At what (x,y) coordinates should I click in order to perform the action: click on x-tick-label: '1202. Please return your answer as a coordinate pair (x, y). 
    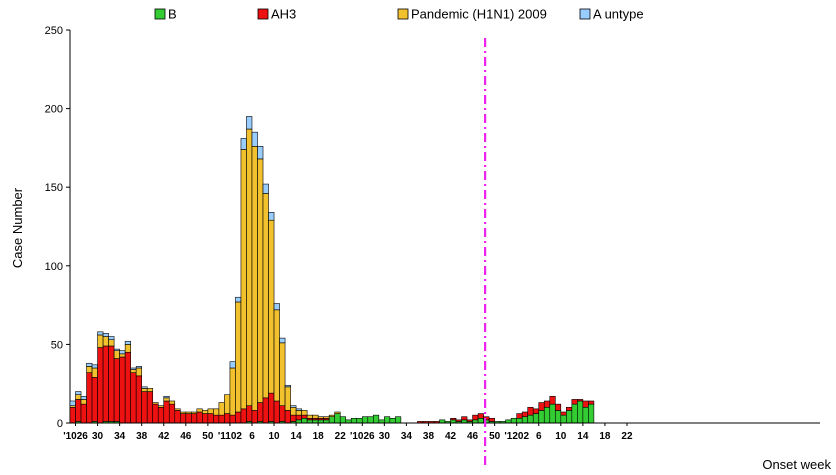
    Looking at the image, I should click on (516, 436).